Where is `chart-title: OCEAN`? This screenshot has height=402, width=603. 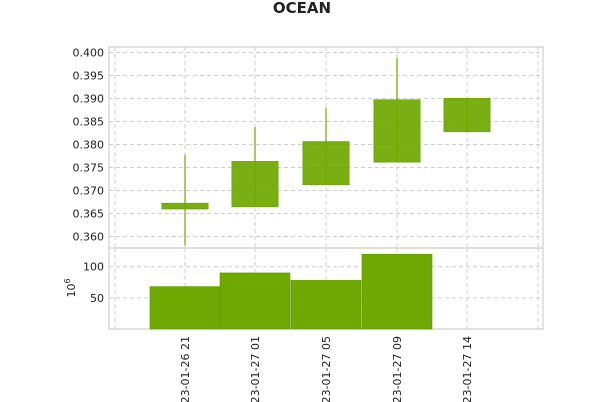
chart-title: OCEAN is located at coordinates (302, 8).